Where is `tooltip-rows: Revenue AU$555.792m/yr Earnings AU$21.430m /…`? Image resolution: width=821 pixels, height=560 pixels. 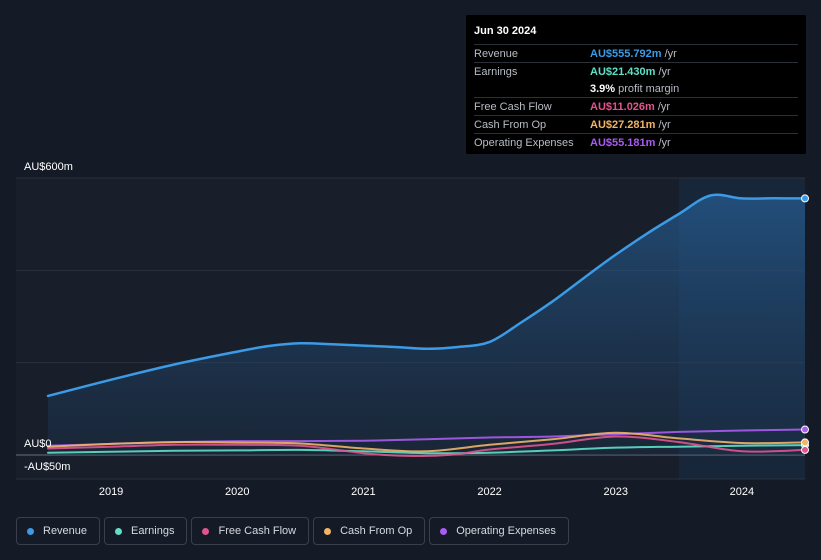
tooltip-rows: Revenue AU$555.792m/yr Earnings AU$21.430m /… is located at coordinates (636, 97).